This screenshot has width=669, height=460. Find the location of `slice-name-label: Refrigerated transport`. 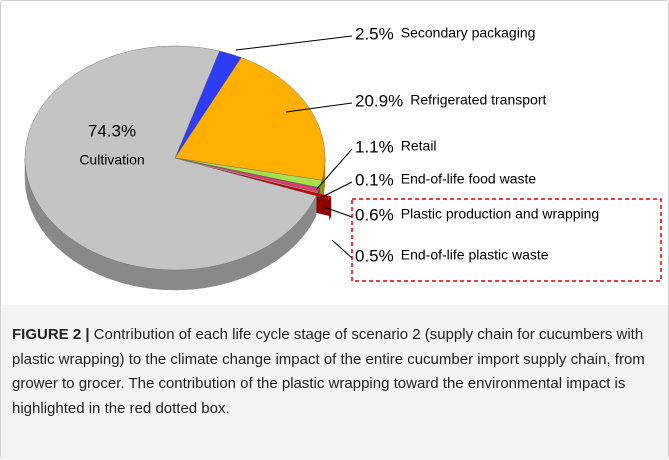

slice-name-label: Refrigerated transport is located at coordinates (478, 100).